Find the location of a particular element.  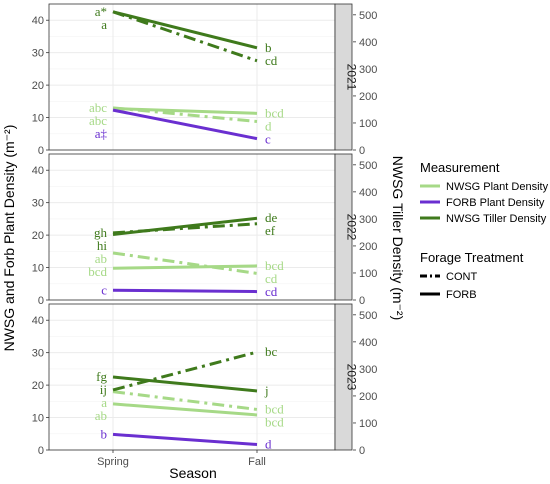

facet-strip-label: 2022 is located at coordinates (352, 227).